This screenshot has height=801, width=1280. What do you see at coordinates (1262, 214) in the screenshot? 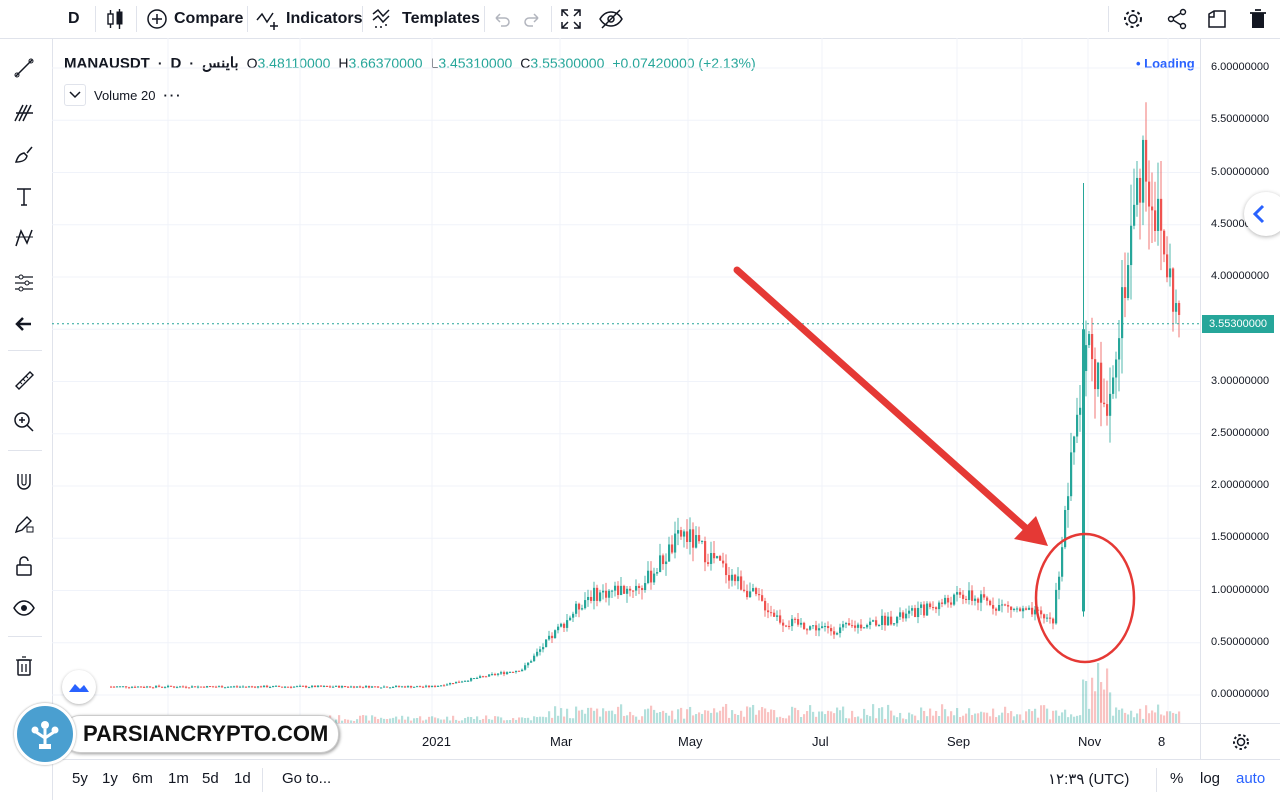
I see `right-panel-toggle` at bounding box center [1262, 214].